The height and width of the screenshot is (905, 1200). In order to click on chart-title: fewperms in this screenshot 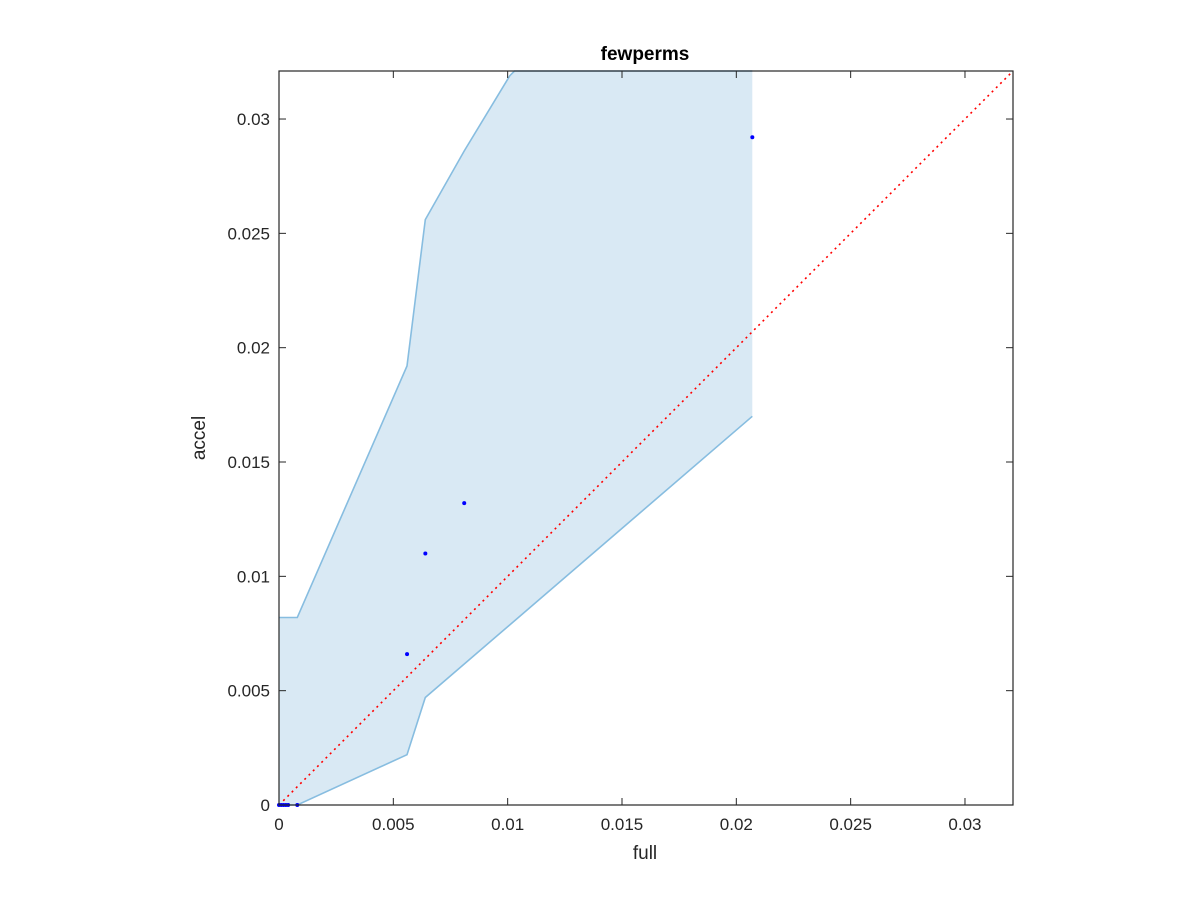, I will do `click(645, 54)`.